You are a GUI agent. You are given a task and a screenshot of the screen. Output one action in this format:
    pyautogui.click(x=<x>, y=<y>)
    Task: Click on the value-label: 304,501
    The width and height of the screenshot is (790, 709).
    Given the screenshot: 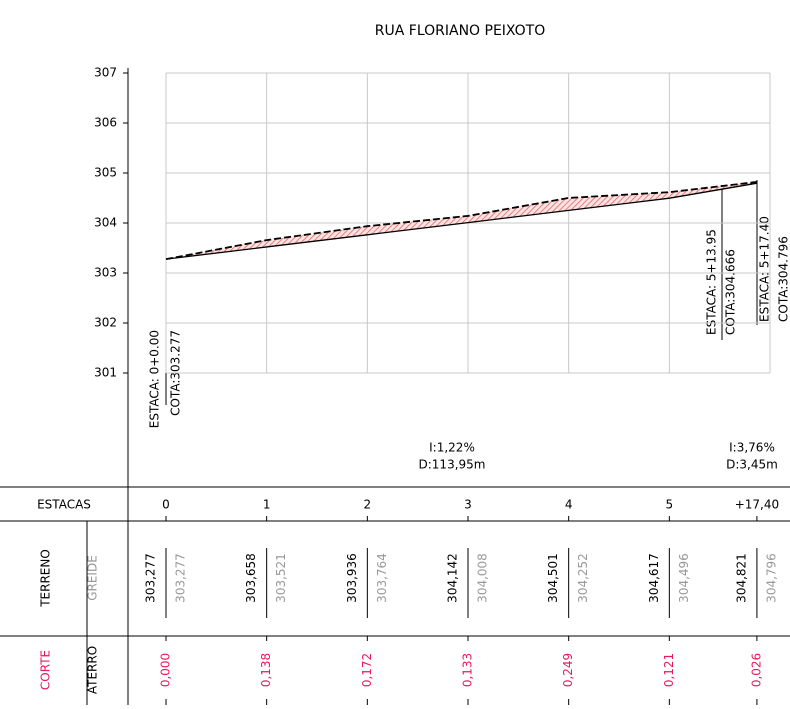 What is the action you would take?
    pyautogui.click(x=553, y=578)
    